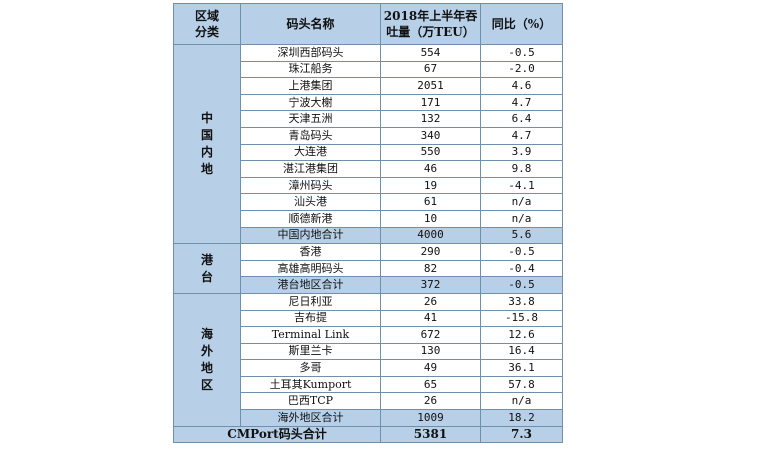  Describe the element at coordinates (430, 434) in the screenshot. I see `grand-total-volume-cell: 5381` at that location.